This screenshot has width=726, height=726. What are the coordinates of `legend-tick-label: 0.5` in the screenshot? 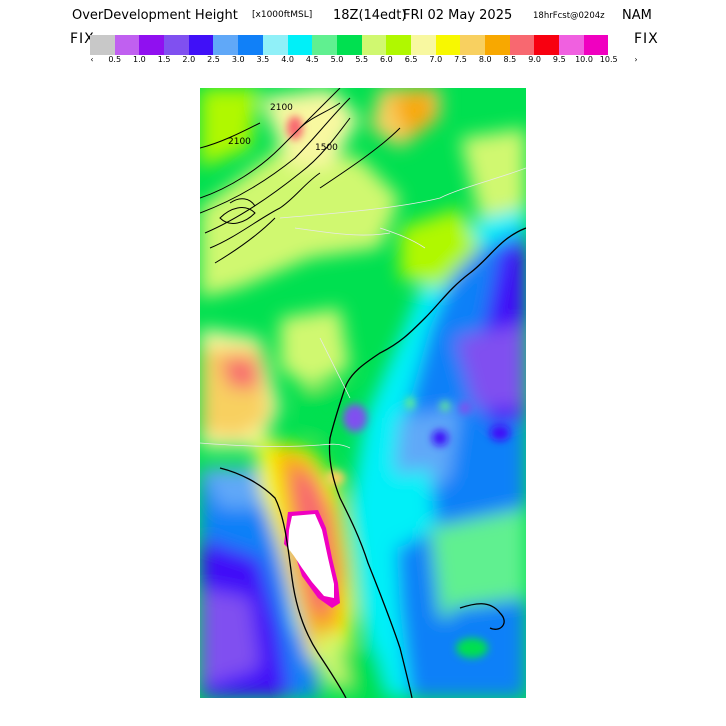 It's located at (115, 59).